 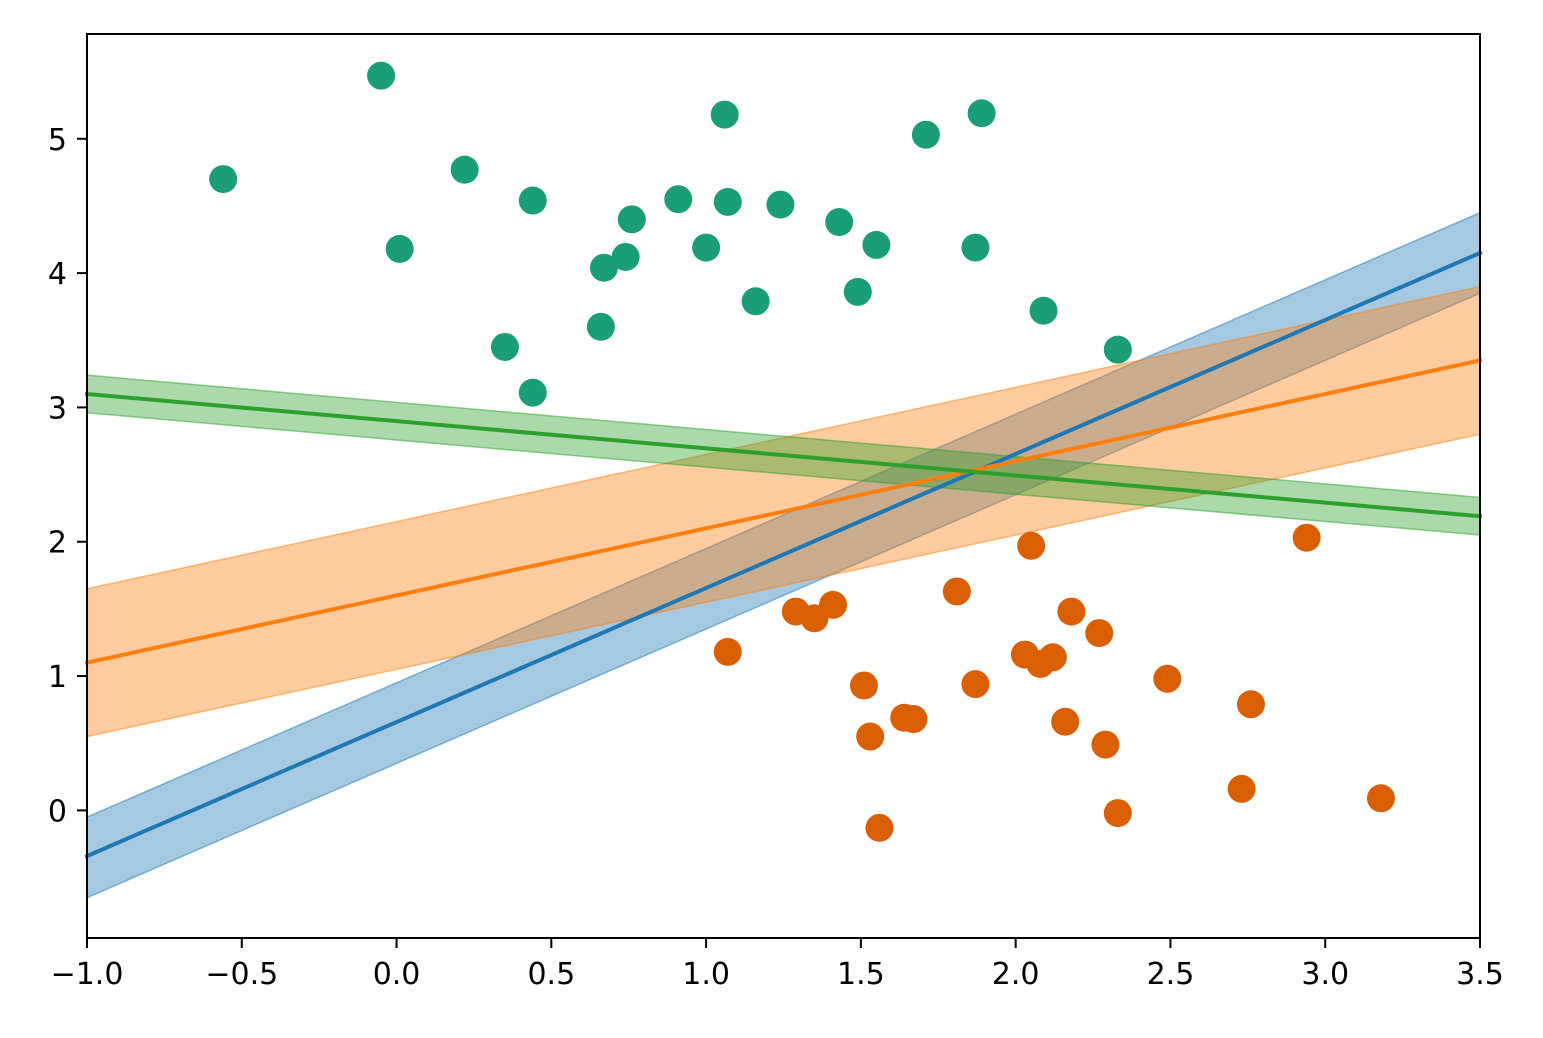 I want to click on x-tick-label-7: 2.5, so click(x=1171, y=974).